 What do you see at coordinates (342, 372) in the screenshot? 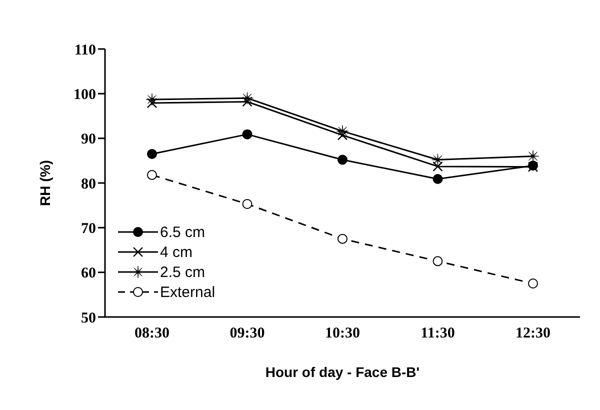
I see `x-axis-title: Hour of day - Face B-B'` at bounding box center [342, 372].